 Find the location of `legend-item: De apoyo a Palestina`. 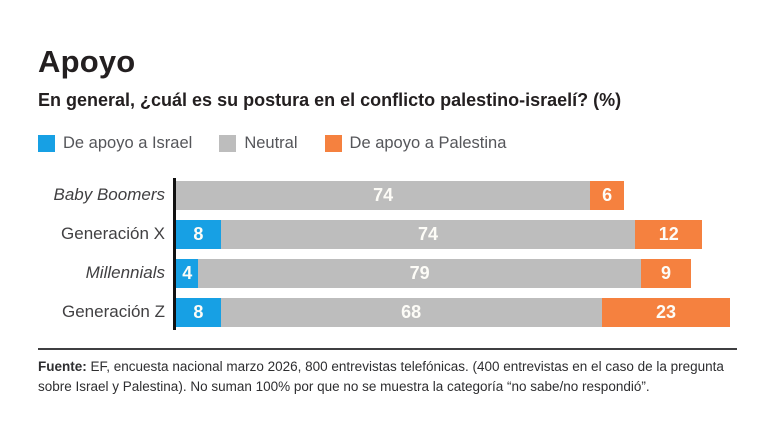

legend-item: De apoyo a Palestina is located at coordinates (415, 143).